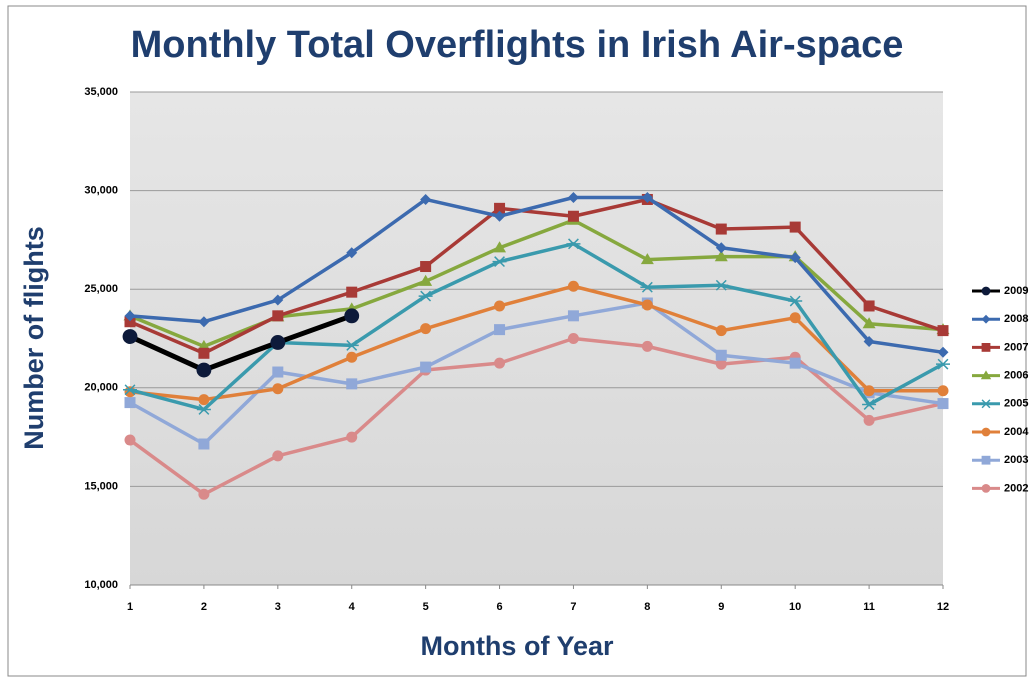  What do you see at coordinates (721, 607) in the screenshot?
I see `x-tick-label: 9` at bounding box center [721, 607].